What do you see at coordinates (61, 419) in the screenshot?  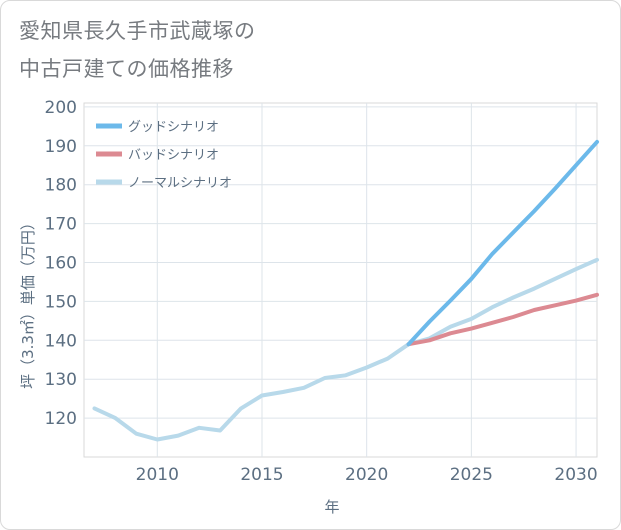 I see `y-tick-label: 120` at bounding box center [61, 419].